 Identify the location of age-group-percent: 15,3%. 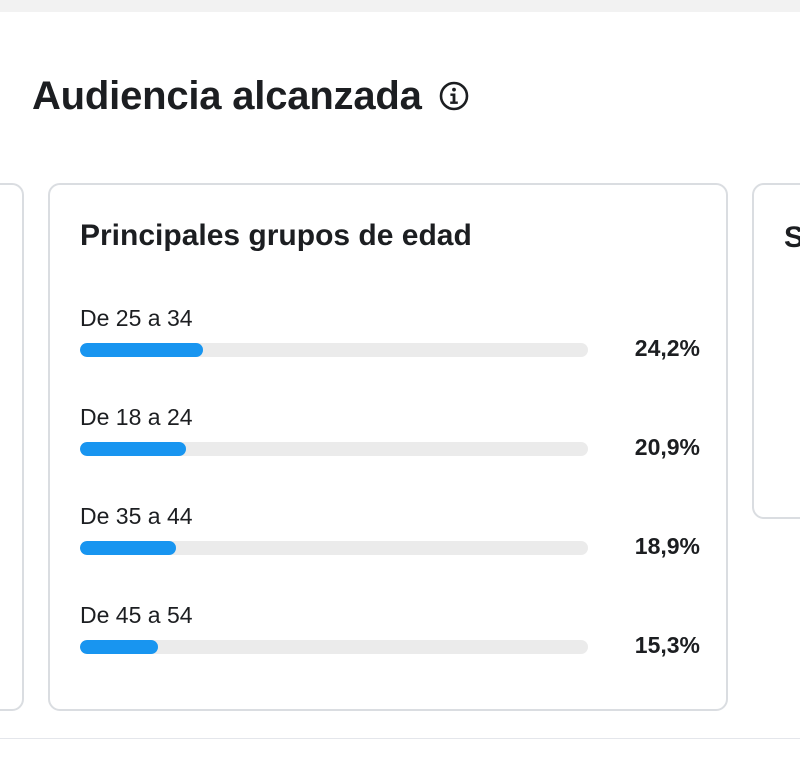
(667, 645).